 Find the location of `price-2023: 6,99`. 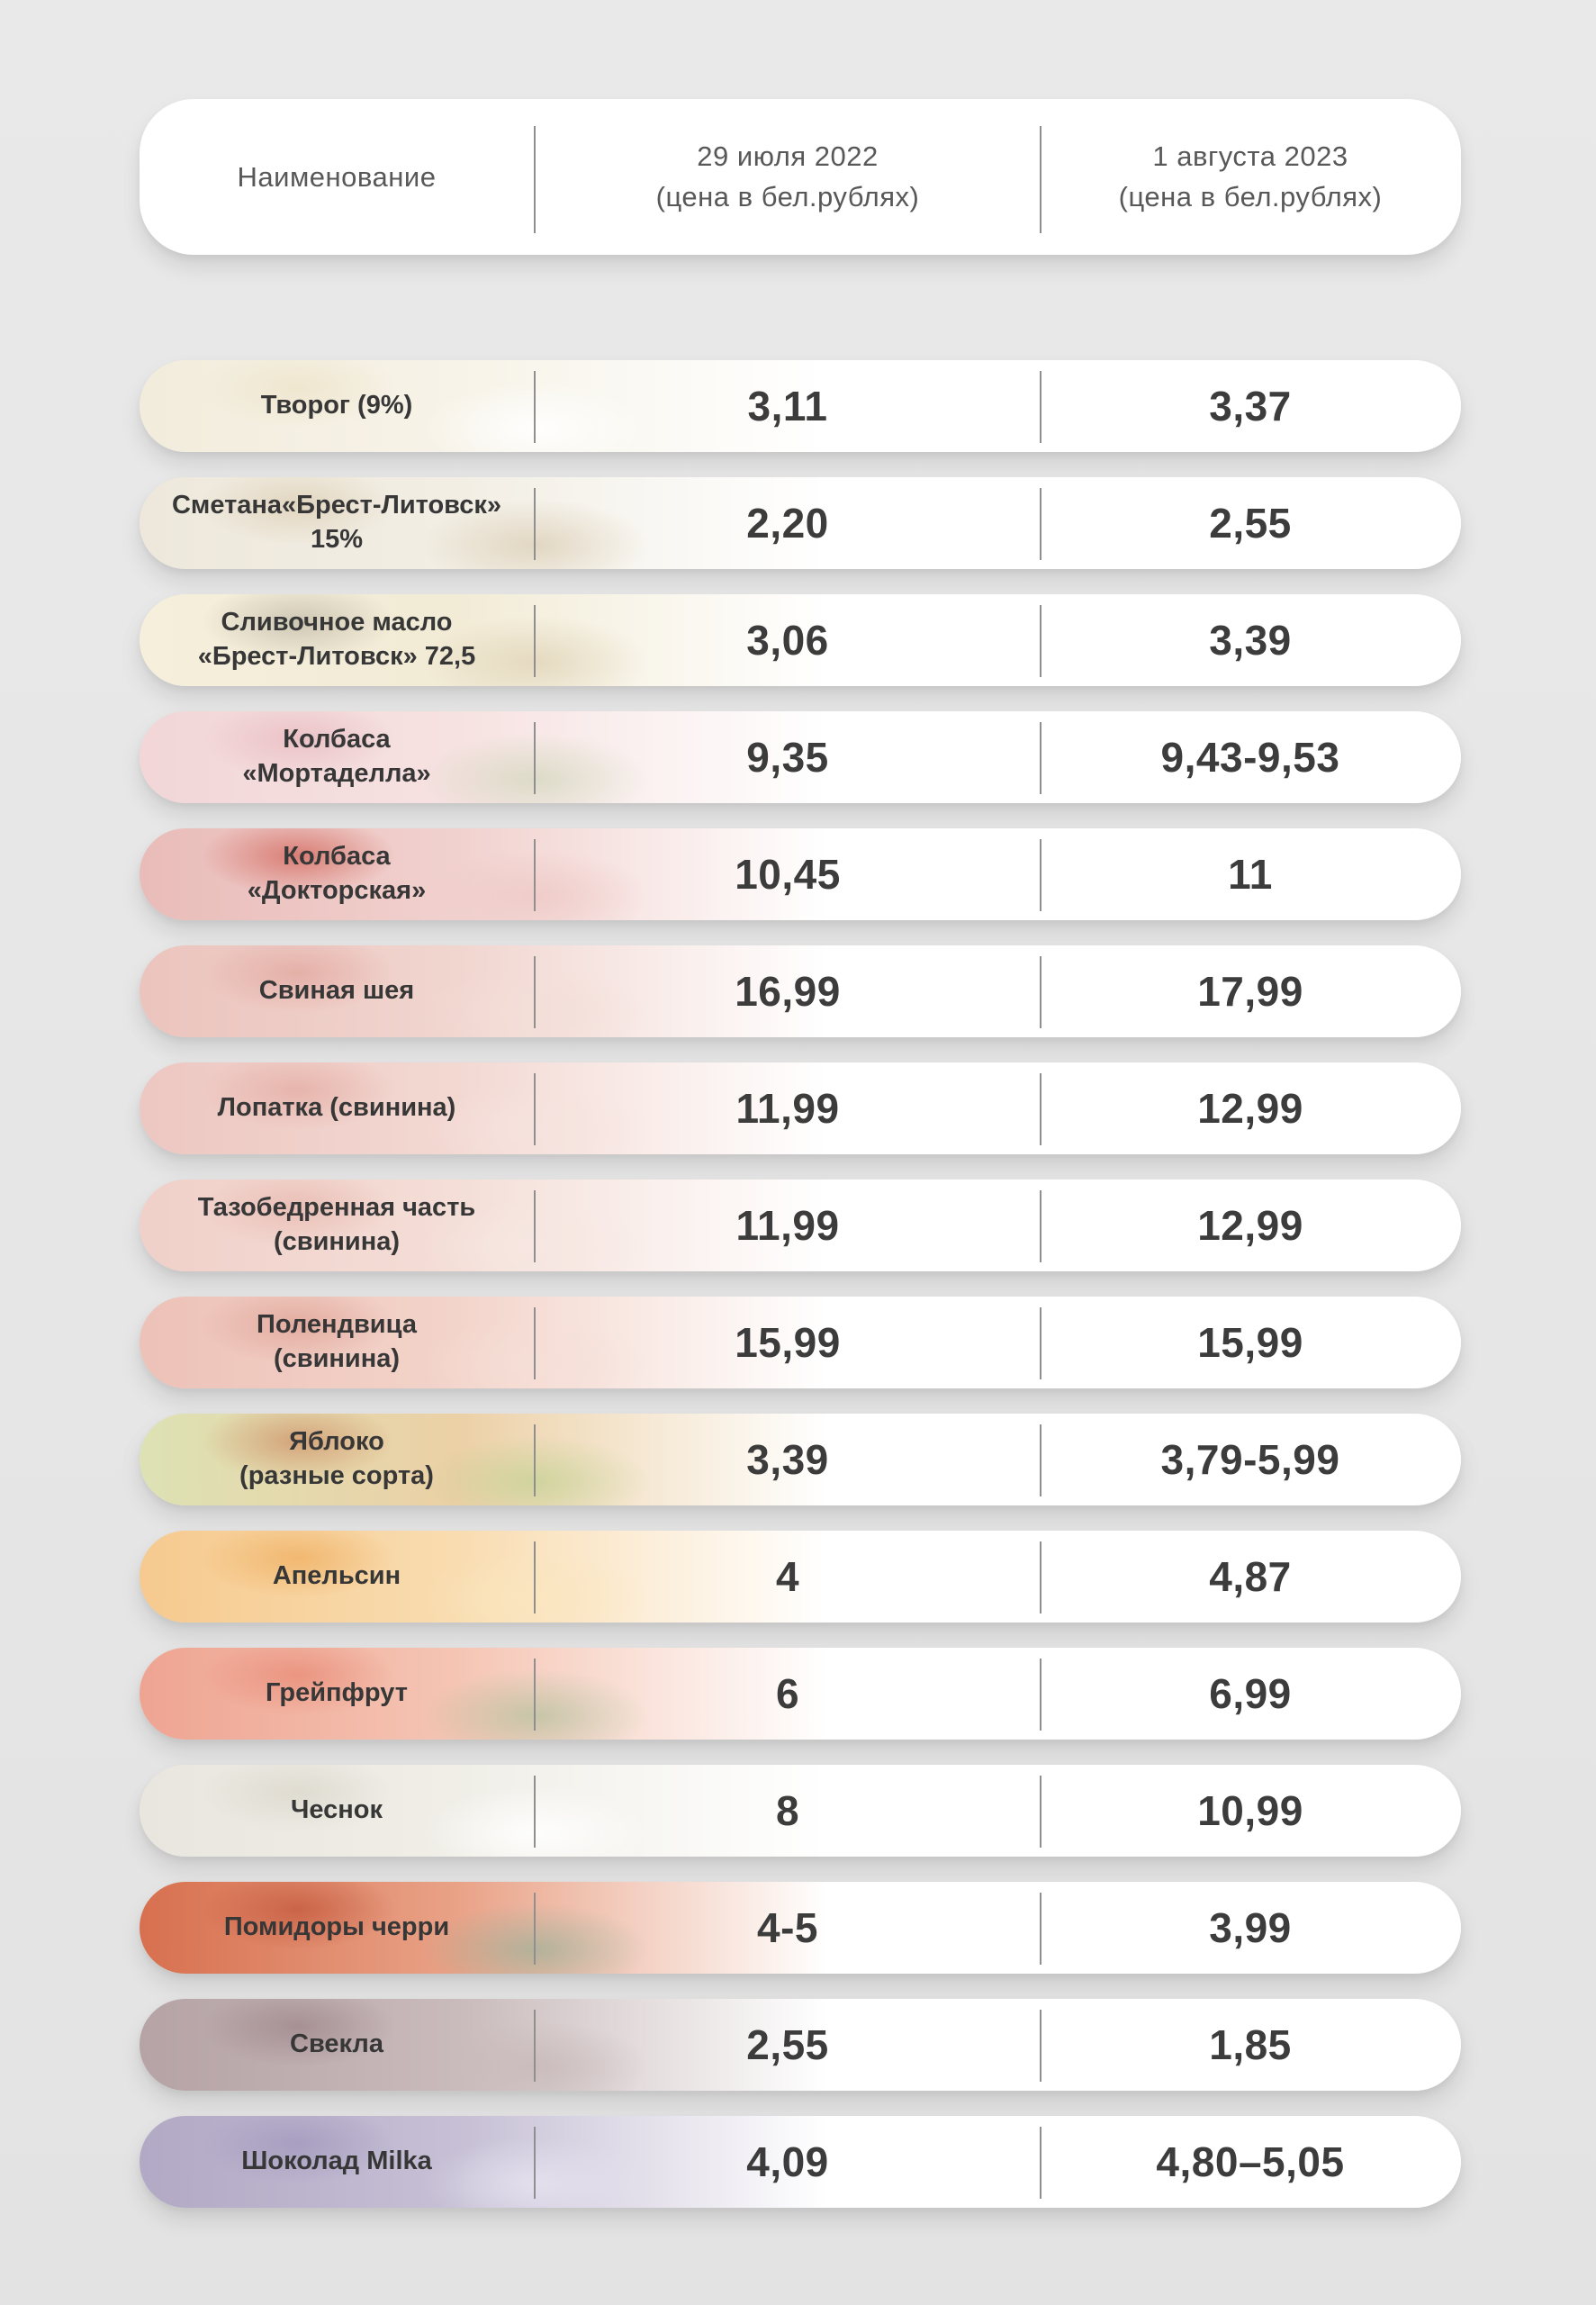

price-2023: 6,99 is located at coordinates (1250, 1693).